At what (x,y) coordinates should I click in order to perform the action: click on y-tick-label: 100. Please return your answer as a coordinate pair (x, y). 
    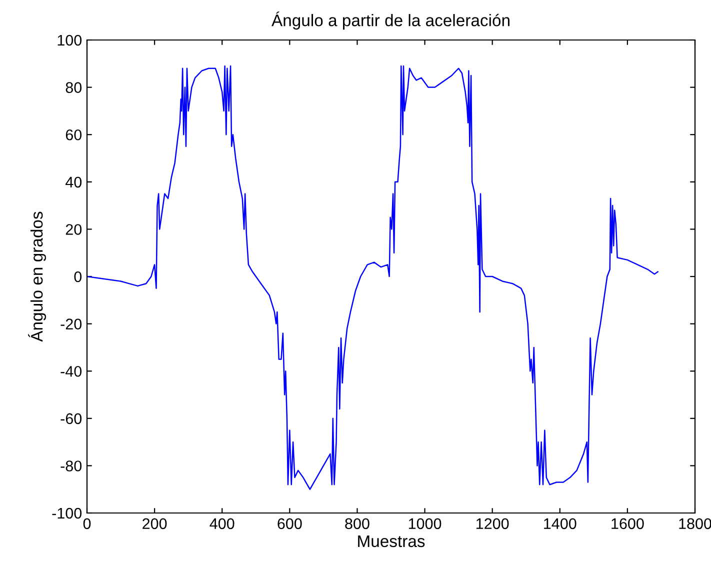
    Looking at the image, I should click on (70, 40).